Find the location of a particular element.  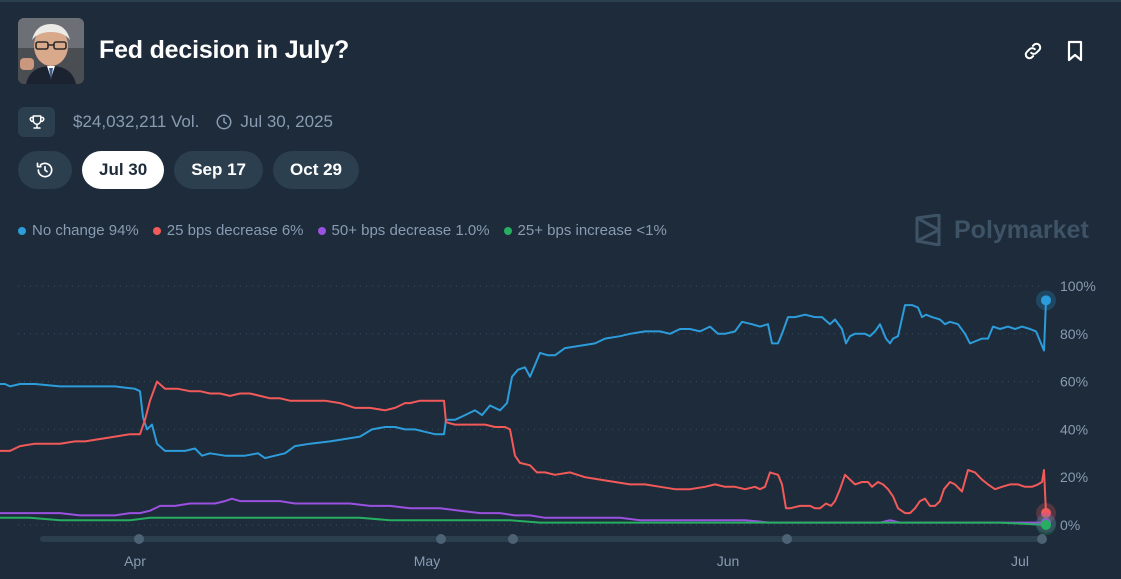

y-tick-label: 60% is located at coordinates (1074, 382).